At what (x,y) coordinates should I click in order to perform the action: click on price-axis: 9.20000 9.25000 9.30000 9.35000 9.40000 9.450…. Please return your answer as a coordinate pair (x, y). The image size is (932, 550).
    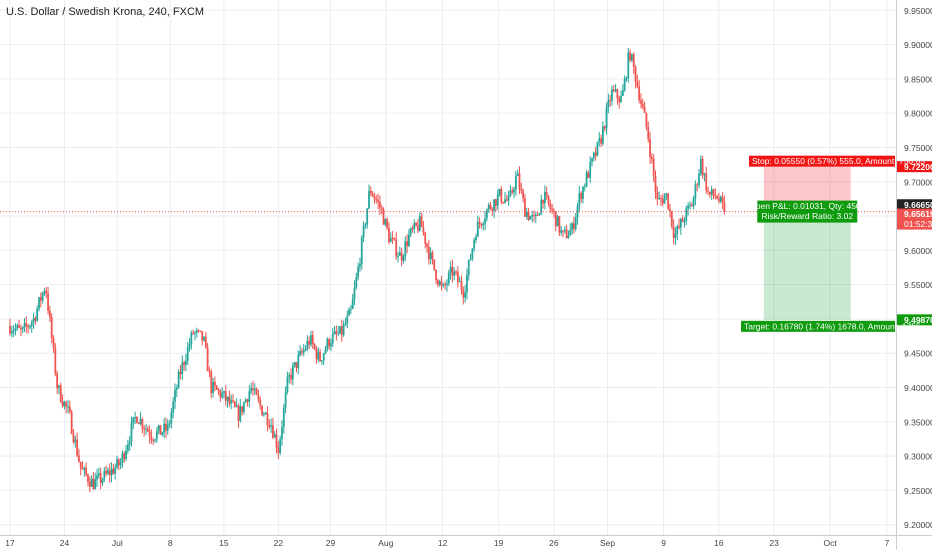
    Looking at the image, I should click on (914, 268).